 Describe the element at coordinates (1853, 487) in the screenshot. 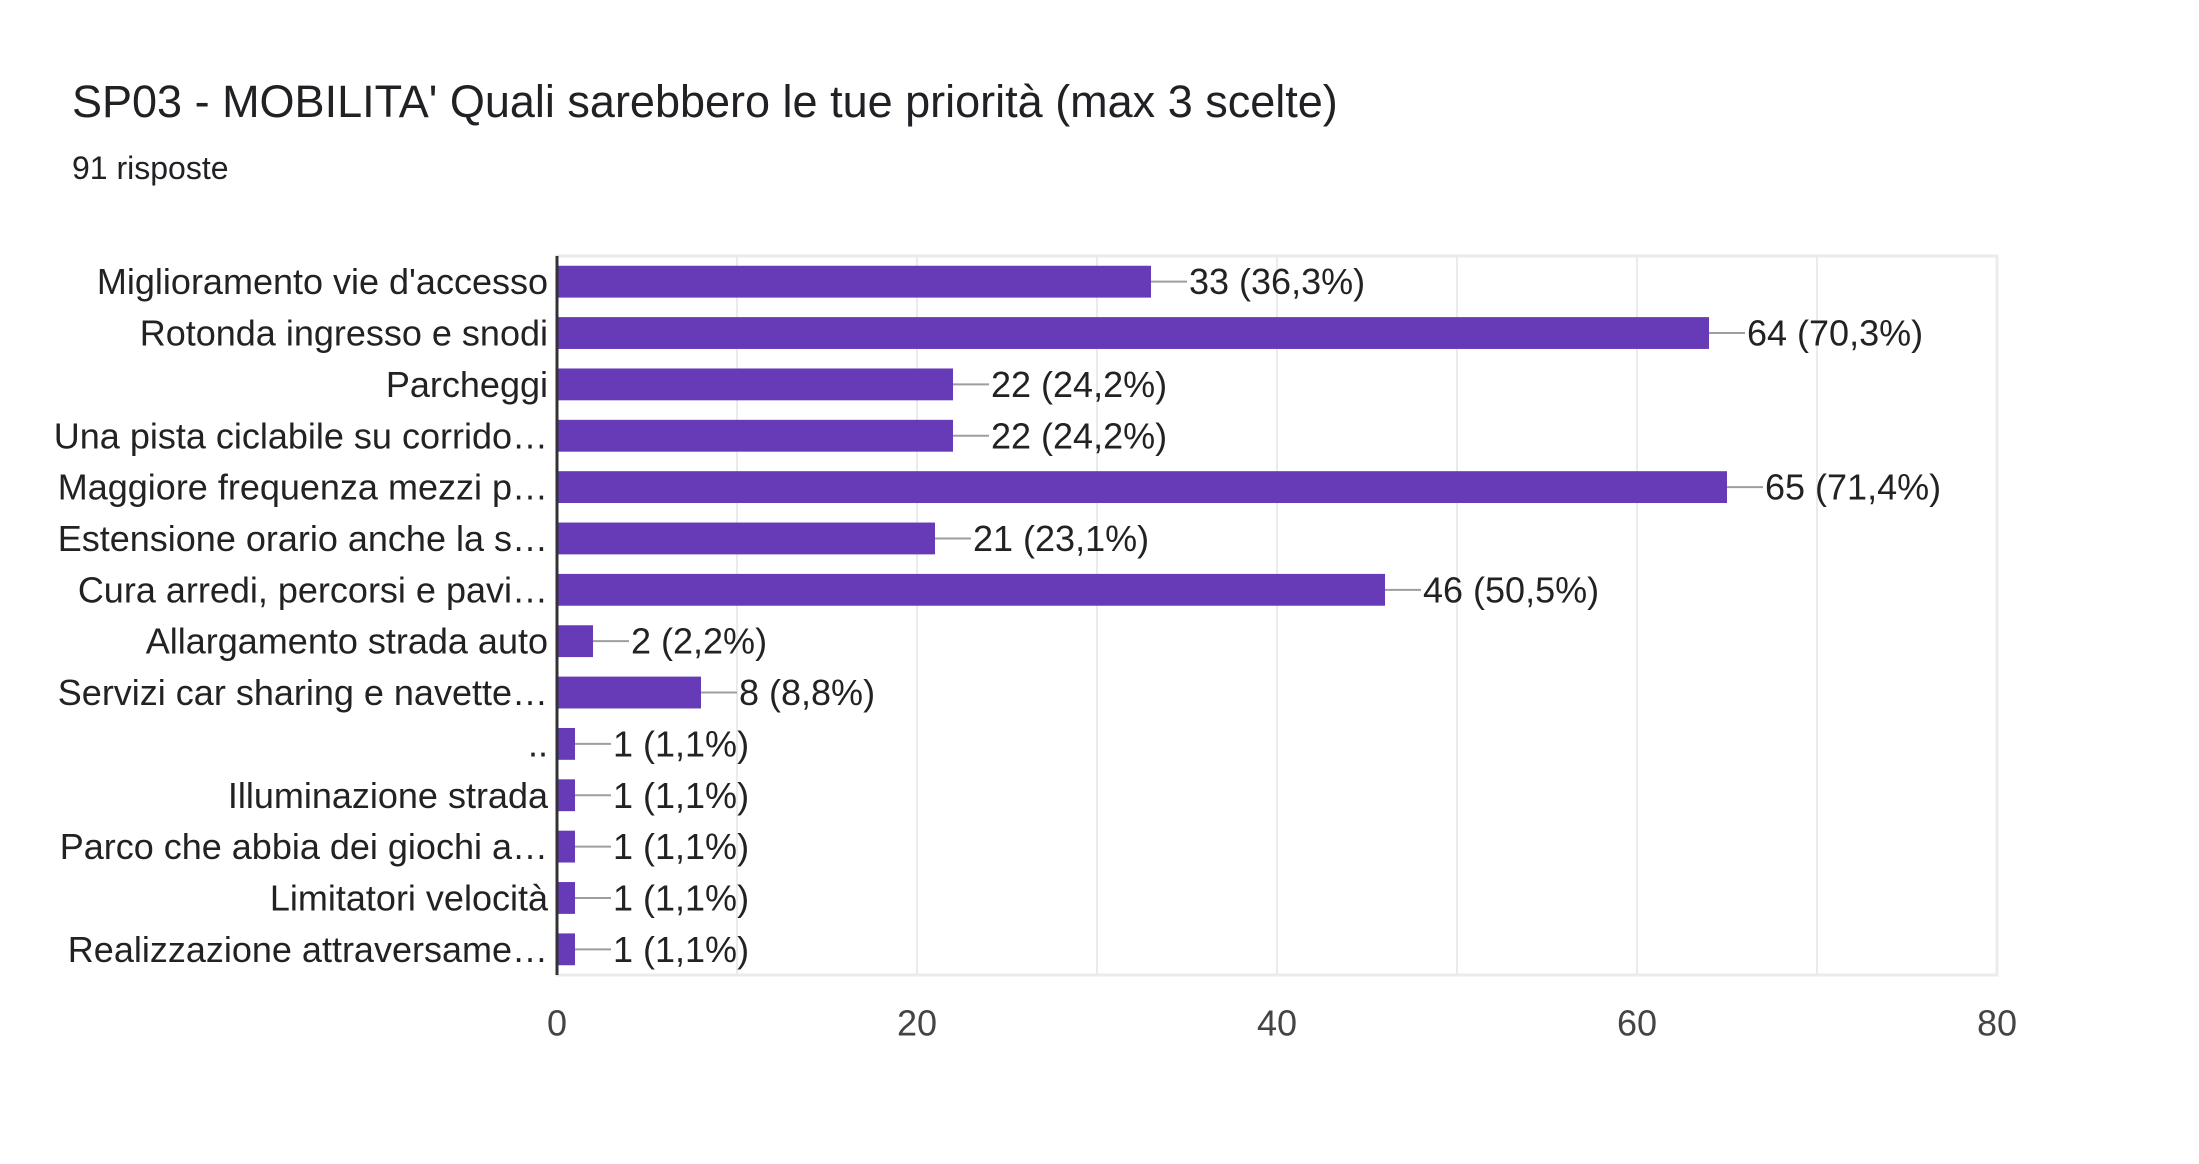

I see `data-label: 65 (71,4%)` at that location.